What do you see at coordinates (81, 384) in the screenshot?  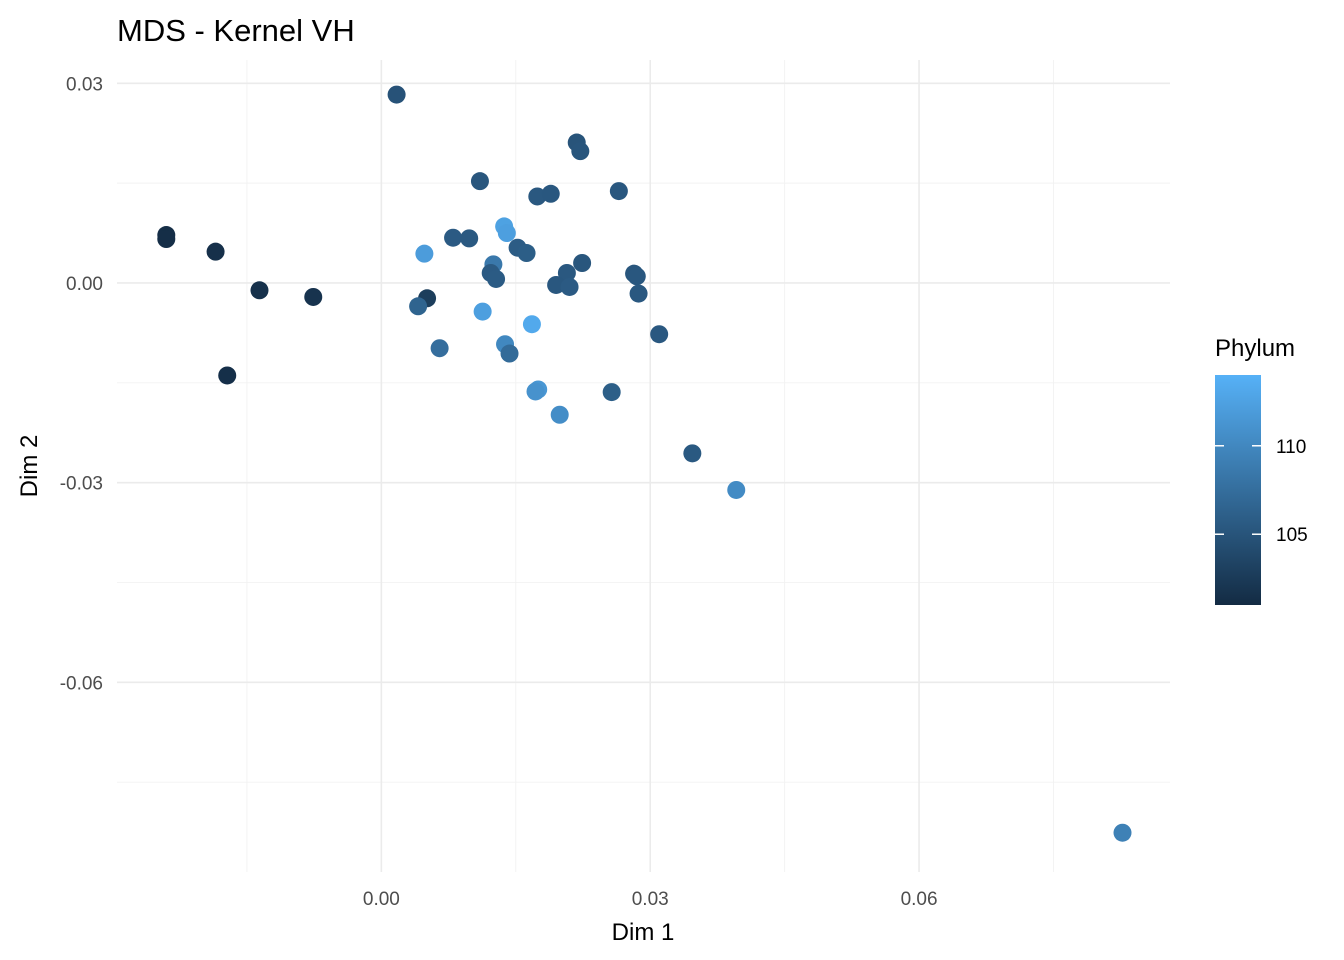 I see `y-axis-tick-labels: 0.03 0.00 -0.03 -0.06` at bounding box center [81, 384].